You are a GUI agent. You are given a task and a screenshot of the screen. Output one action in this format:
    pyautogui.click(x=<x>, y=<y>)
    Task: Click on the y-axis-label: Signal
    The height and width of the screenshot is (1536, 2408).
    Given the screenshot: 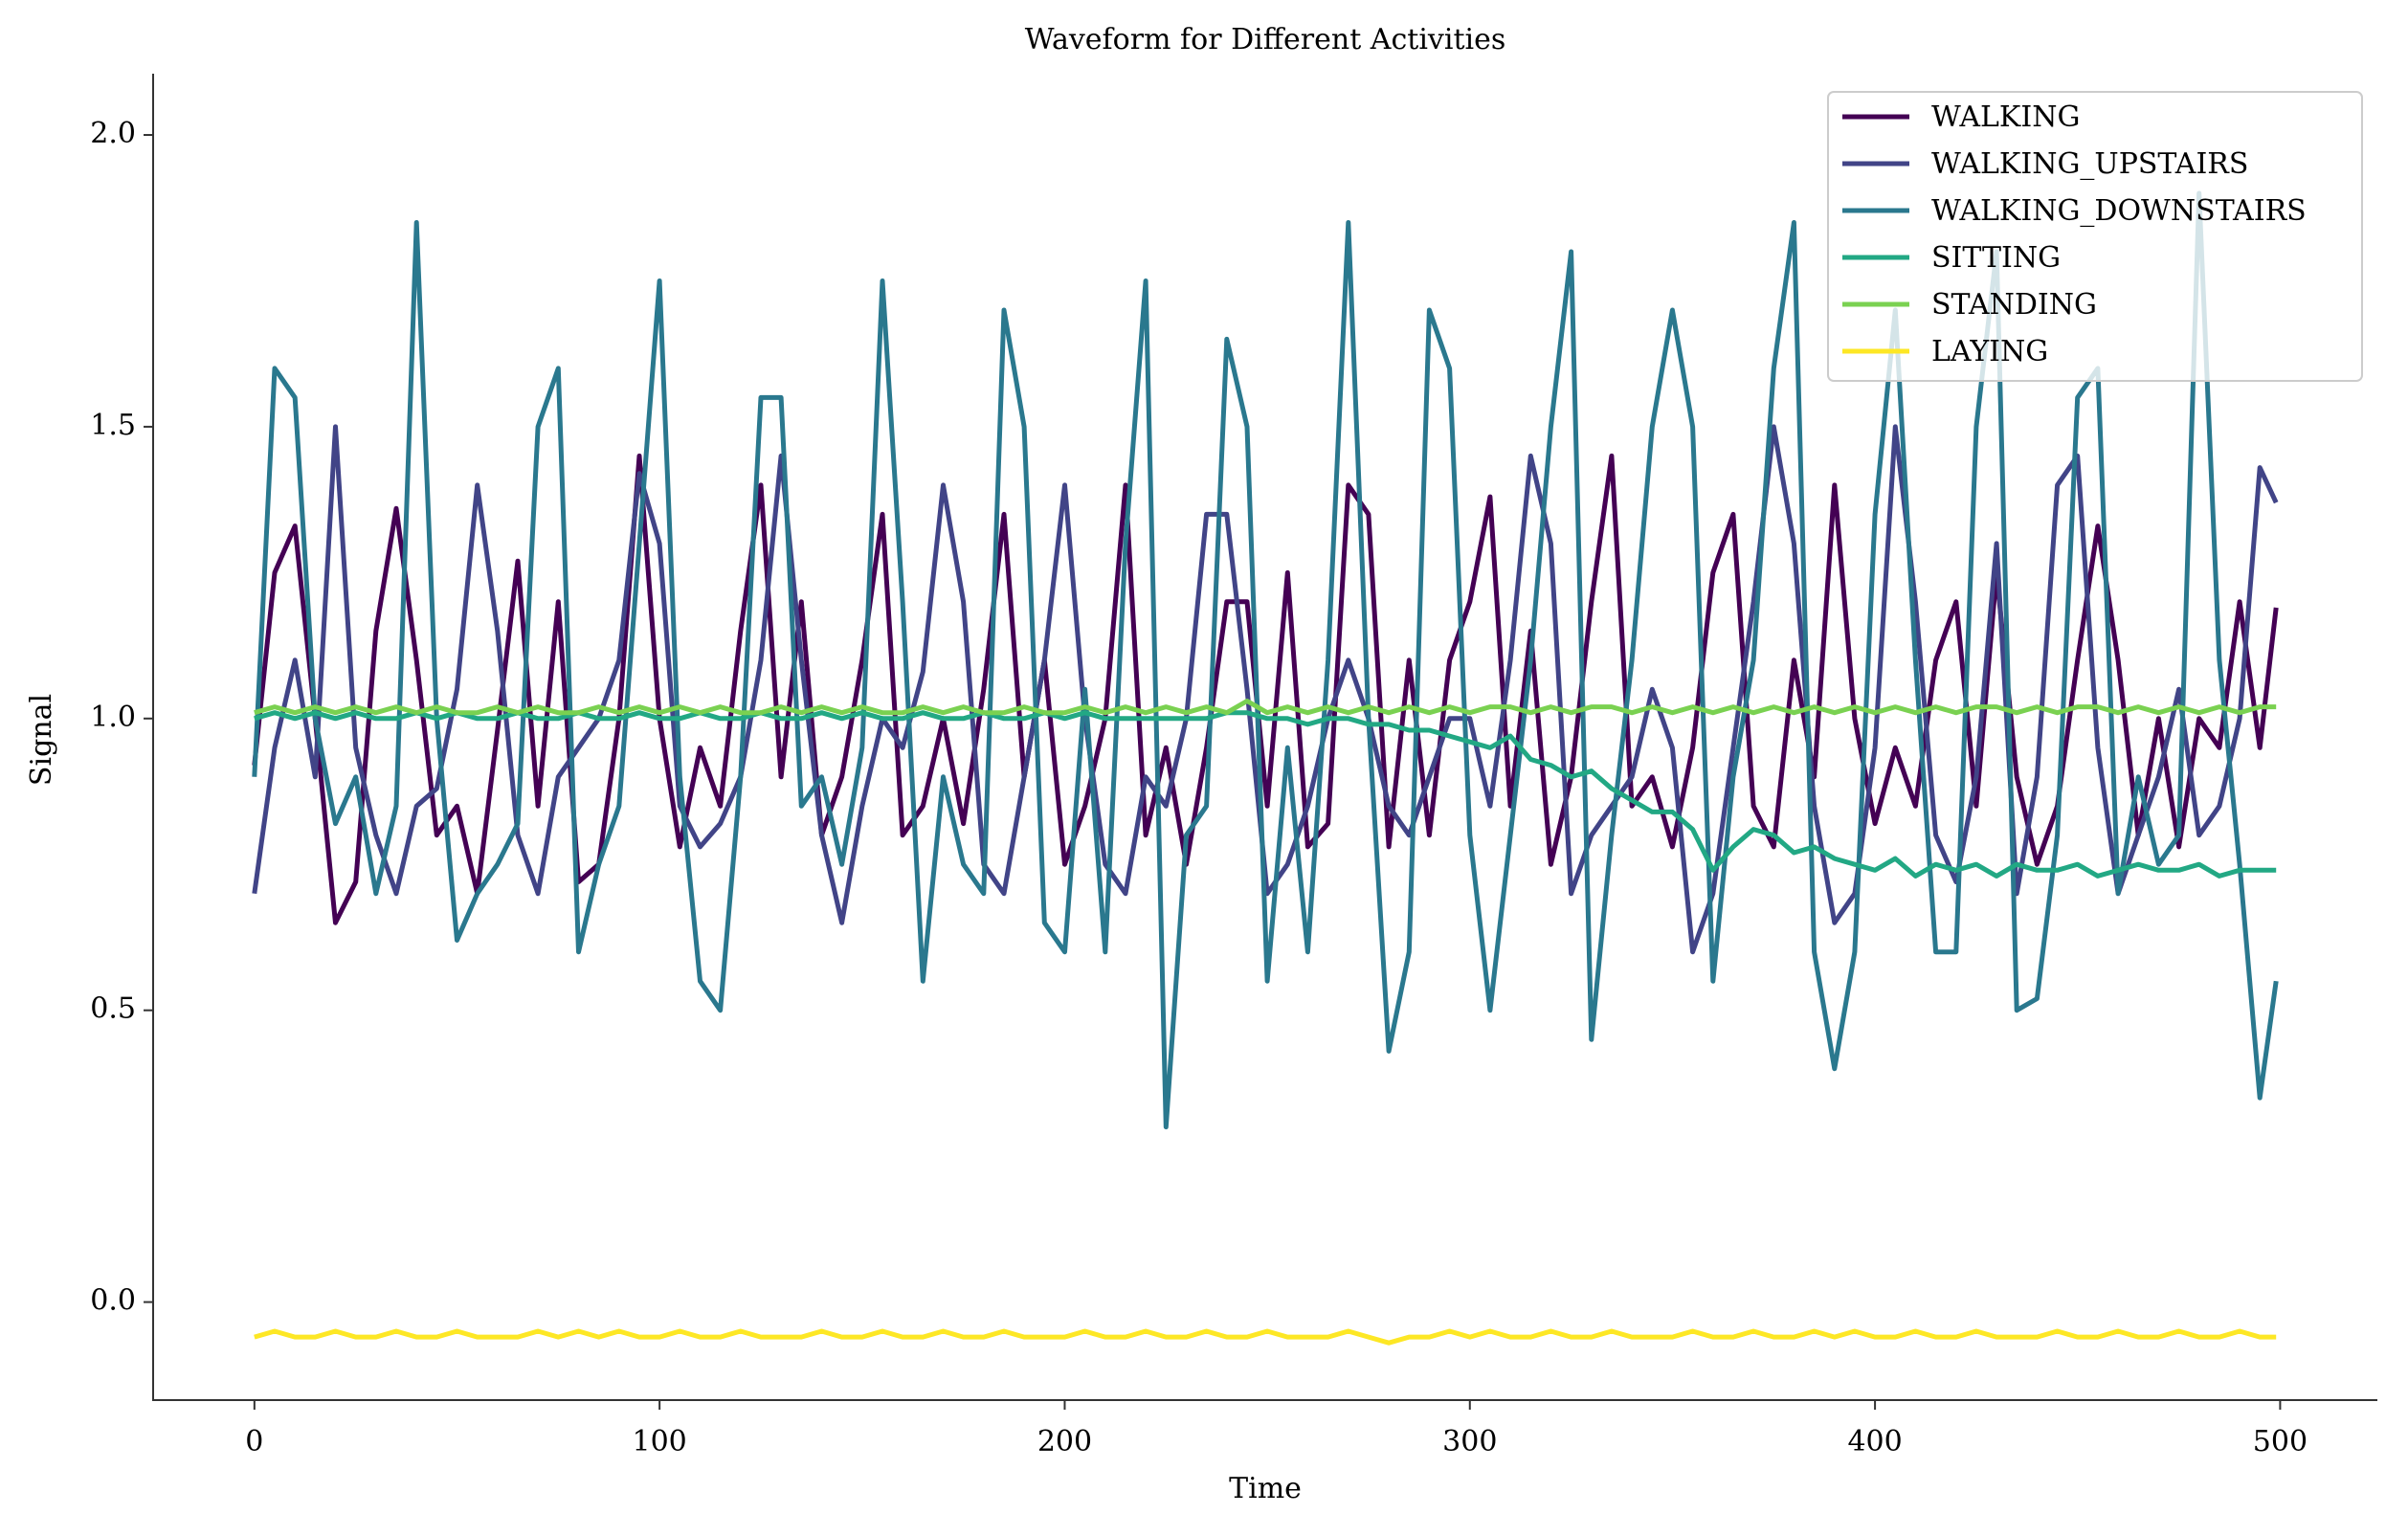 What is the action you would take?
    pyautogui.click(x=42, y=740)
    